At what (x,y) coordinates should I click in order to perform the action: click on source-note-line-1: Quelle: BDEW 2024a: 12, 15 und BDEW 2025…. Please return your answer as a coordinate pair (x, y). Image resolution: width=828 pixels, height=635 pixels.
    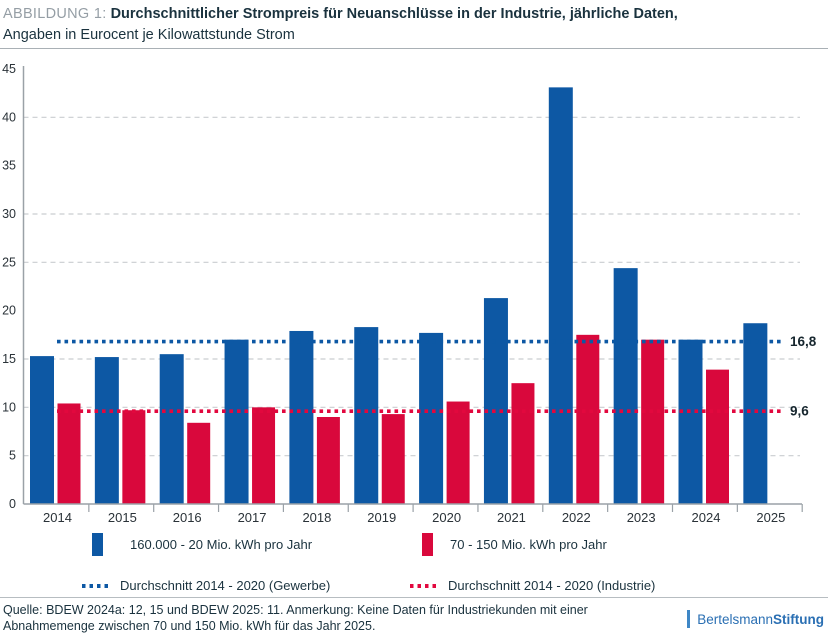
    Looking at the image, I should click on (295, 610).